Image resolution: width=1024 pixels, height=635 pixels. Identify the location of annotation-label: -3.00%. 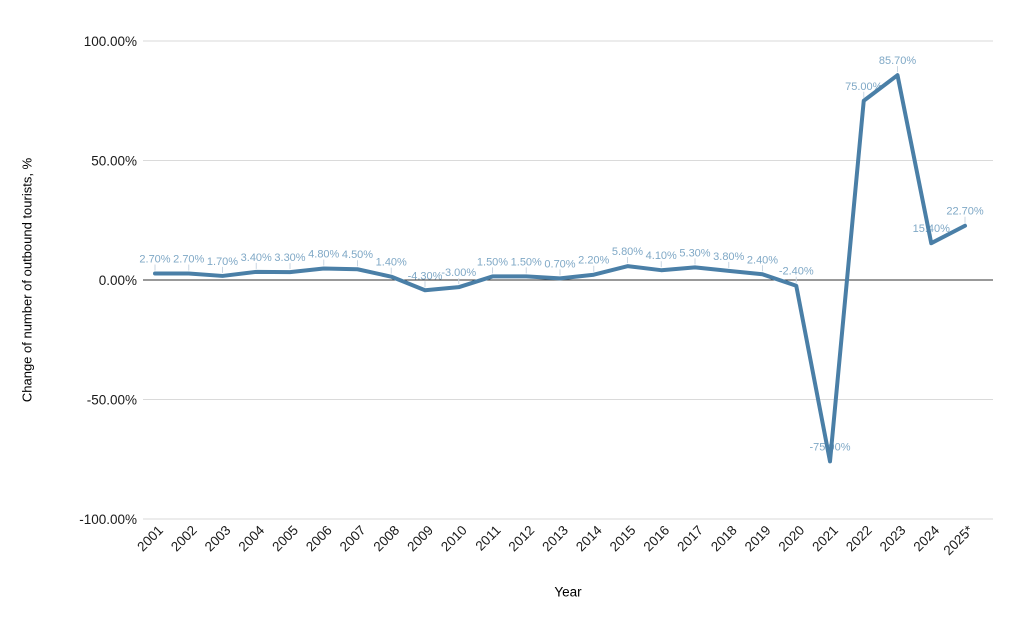
(458, 273).